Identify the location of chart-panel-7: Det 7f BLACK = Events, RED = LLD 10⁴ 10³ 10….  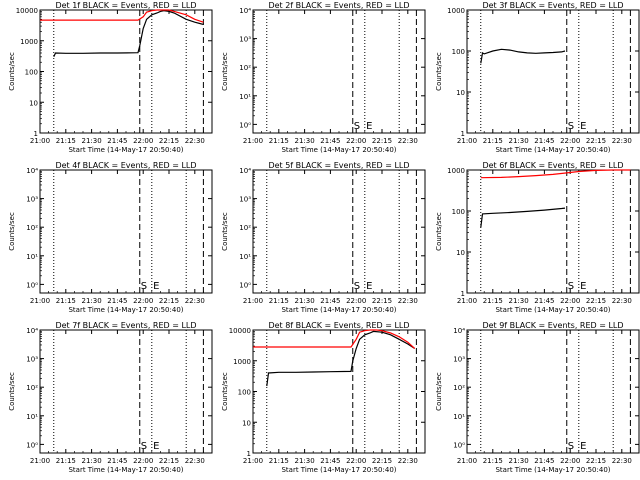
(110, 397).